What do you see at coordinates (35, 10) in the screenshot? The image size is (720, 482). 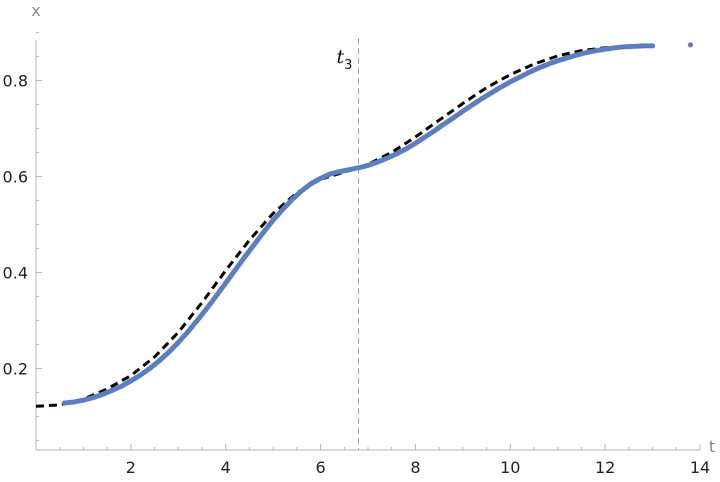 I see `y-axis-title: x` at bounding box center [35, 10].